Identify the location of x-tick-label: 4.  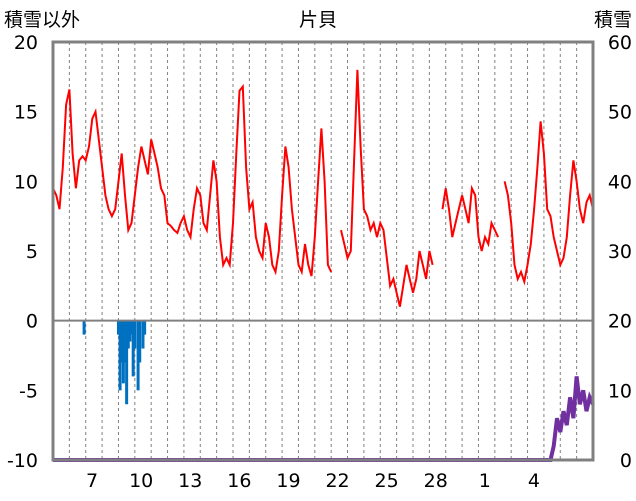
(534, 481).